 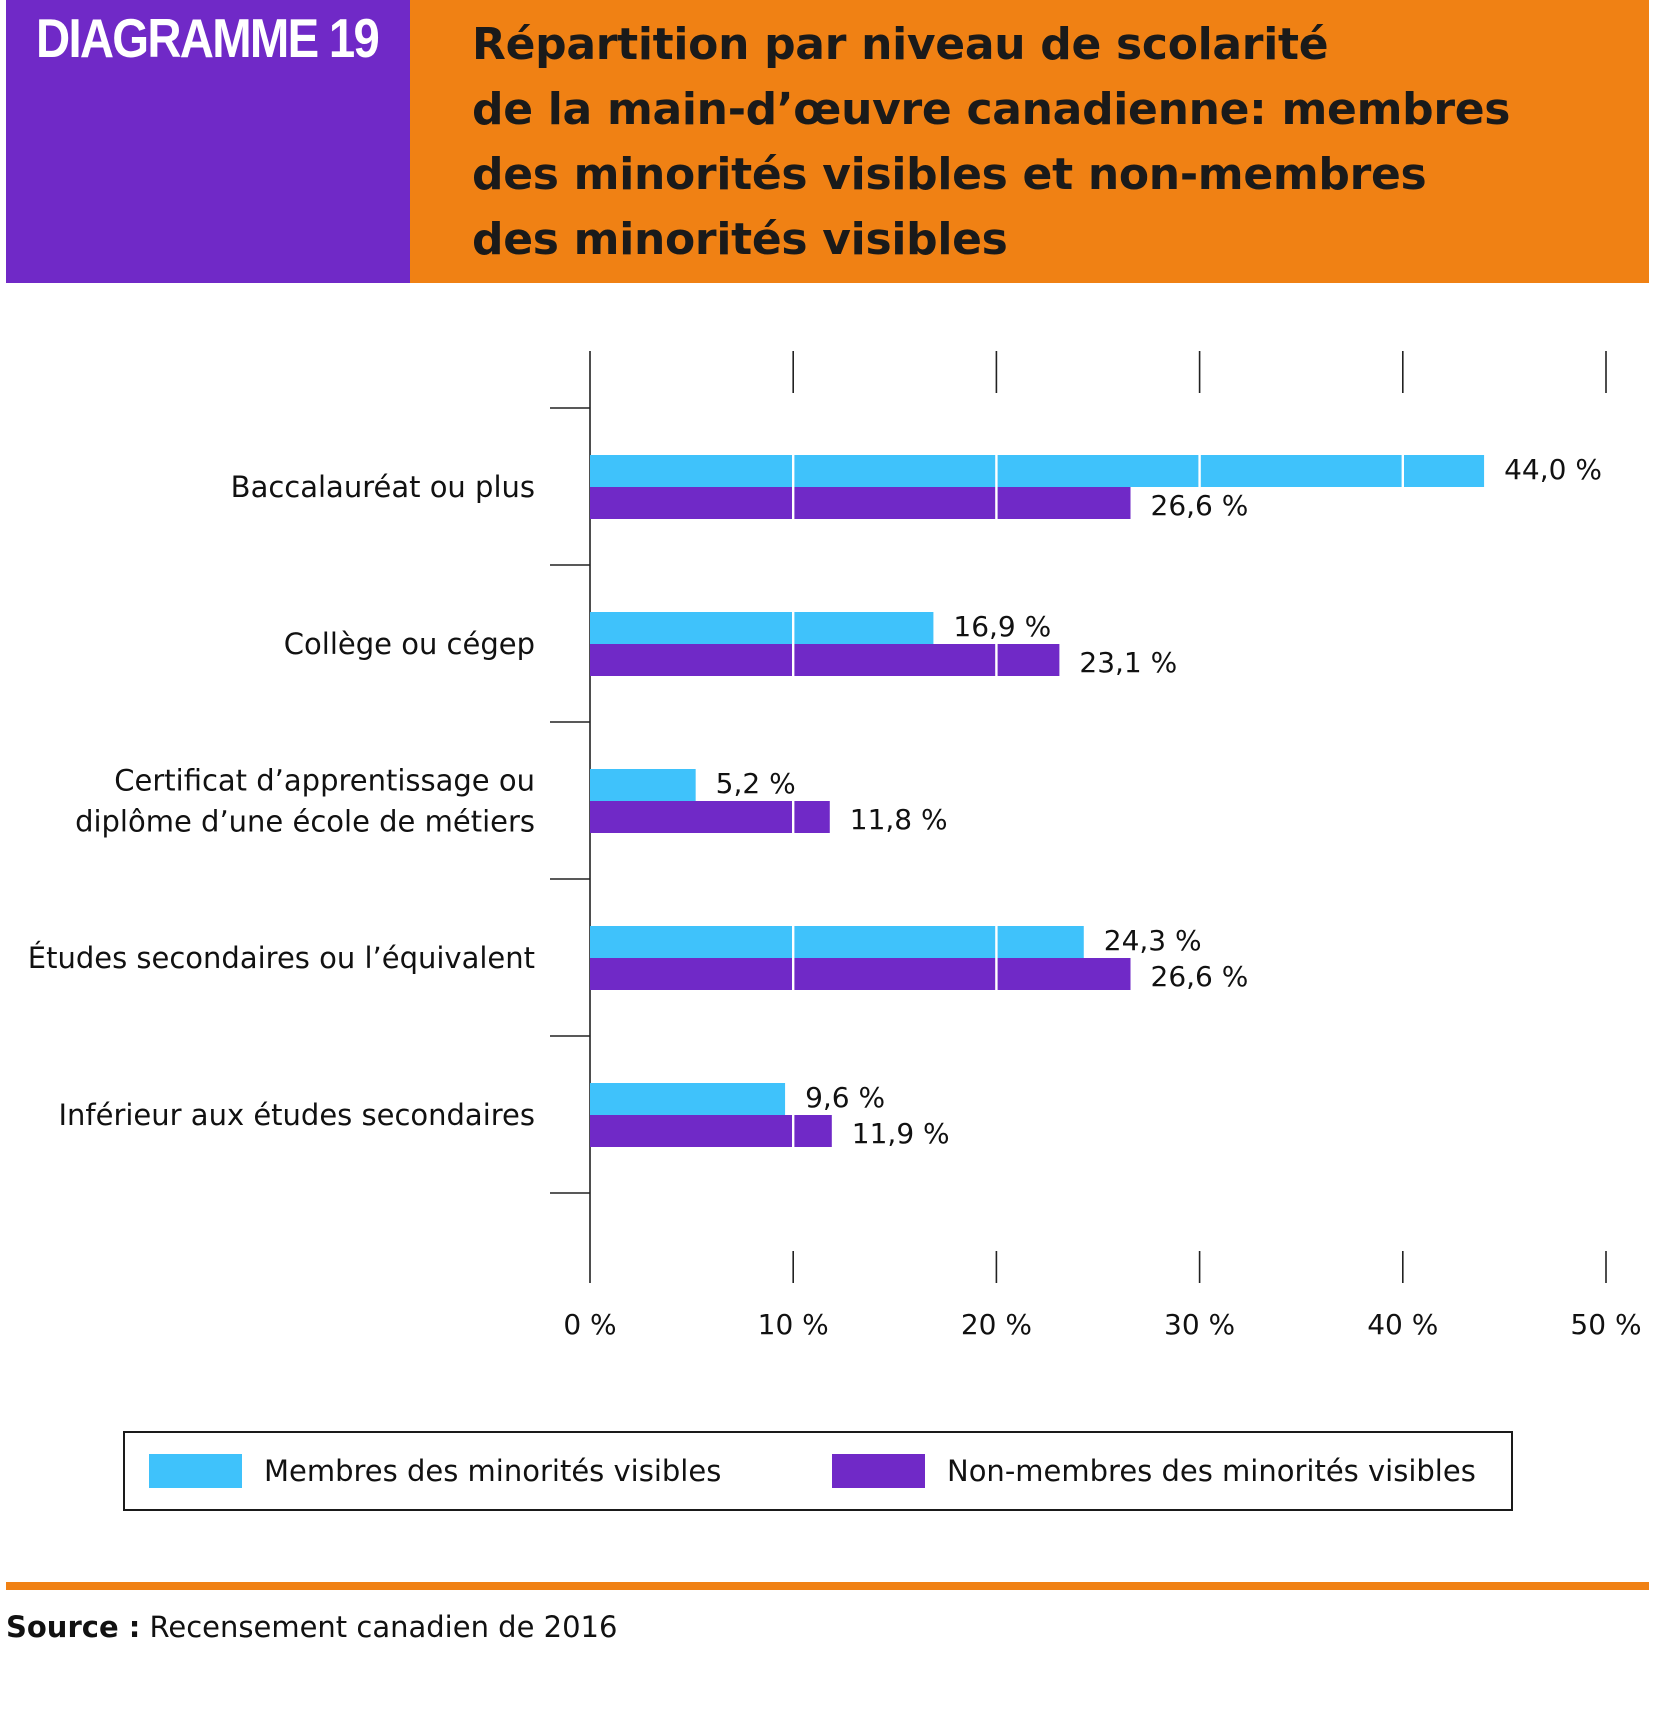 I want to click on footer-rule, so click(x=827, y=1586).